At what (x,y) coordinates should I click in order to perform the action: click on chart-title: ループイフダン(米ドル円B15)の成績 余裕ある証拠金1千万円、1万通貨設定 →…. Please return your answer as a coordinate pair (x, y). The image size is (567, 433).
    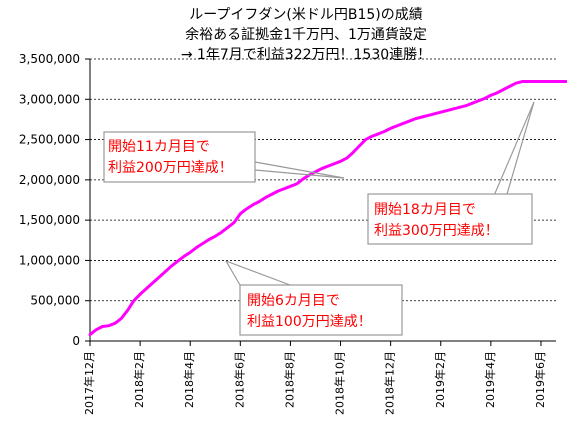
    Looking at the image, I should click on (306, 35).